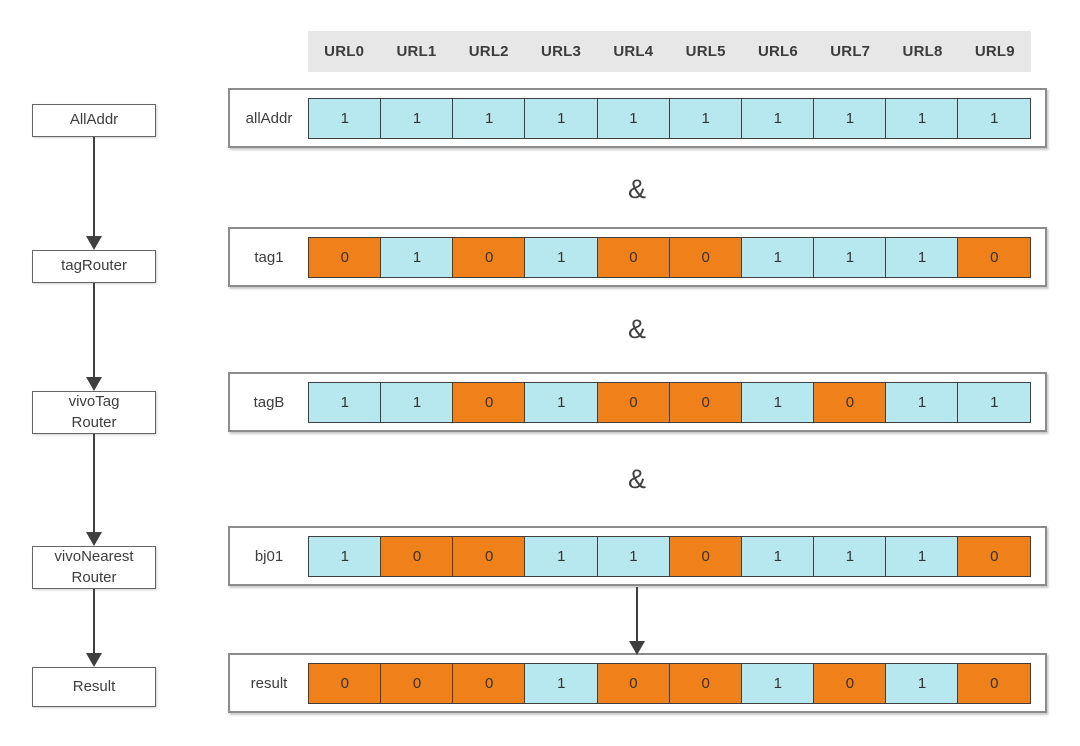  Describe the element at coordinates (922, 51) in the screenshot. I see `column-header-url8: URL8` at that location.